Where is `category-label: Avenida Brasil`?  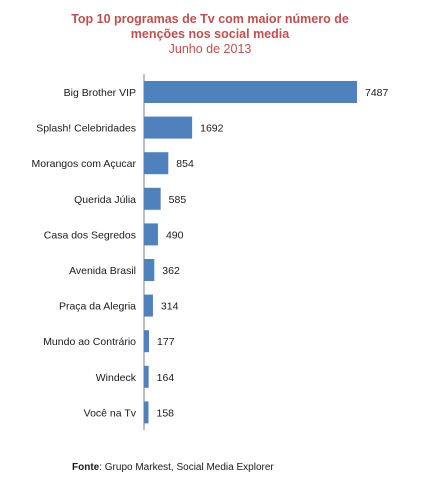 category-label: Avenida Brasil is located at coordinates (102, 271).